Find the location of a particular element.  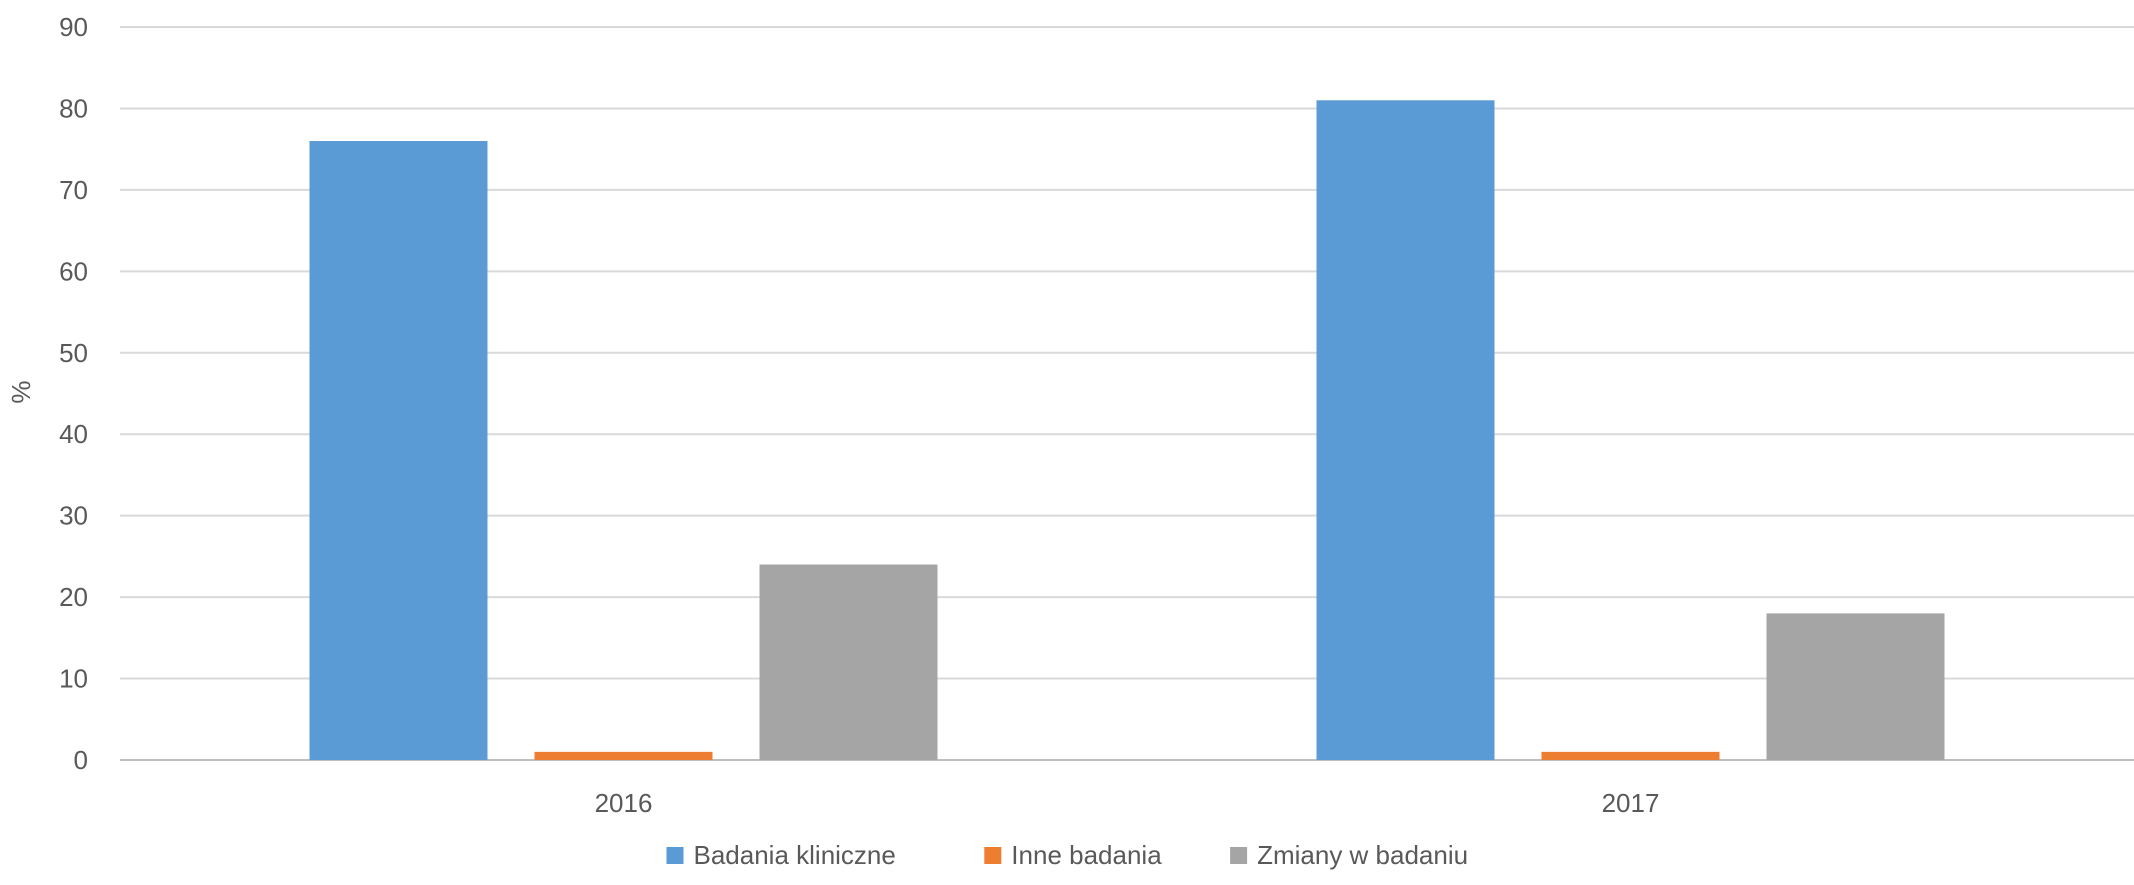

bar-badania-kliniczne-2016 is located at coordinates (398, 450).